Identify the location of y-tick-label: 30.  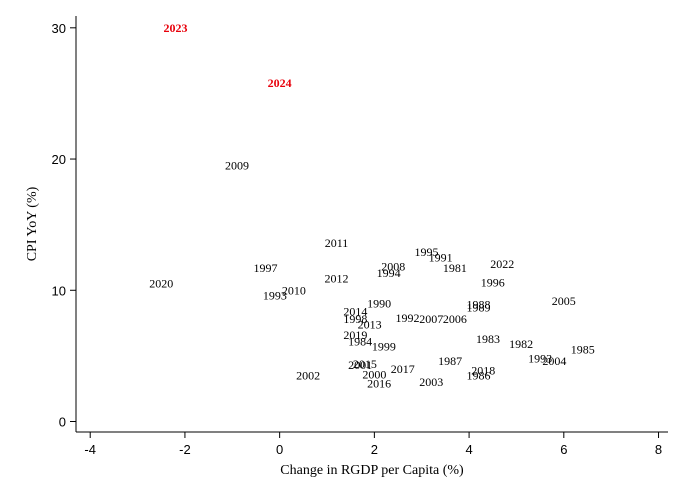
(59, 28).